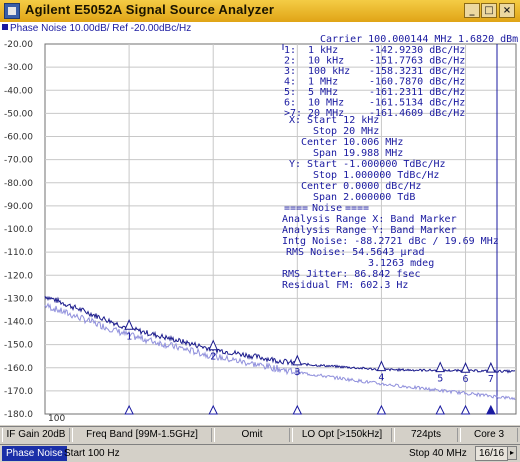 This screenshot has height=462, width=520. Describe the element at coordinates (512, 453) in the screenshot. I see `chevron-right-icon: ▸` at that location.